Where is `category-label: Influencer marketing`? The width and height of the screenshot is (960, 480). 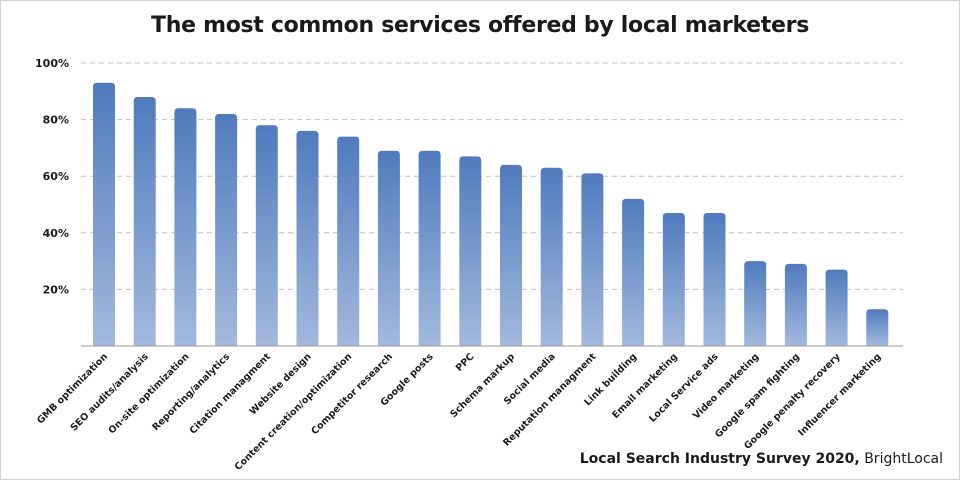 category-label: Influencer marketing is located at coordinates (839, 394).